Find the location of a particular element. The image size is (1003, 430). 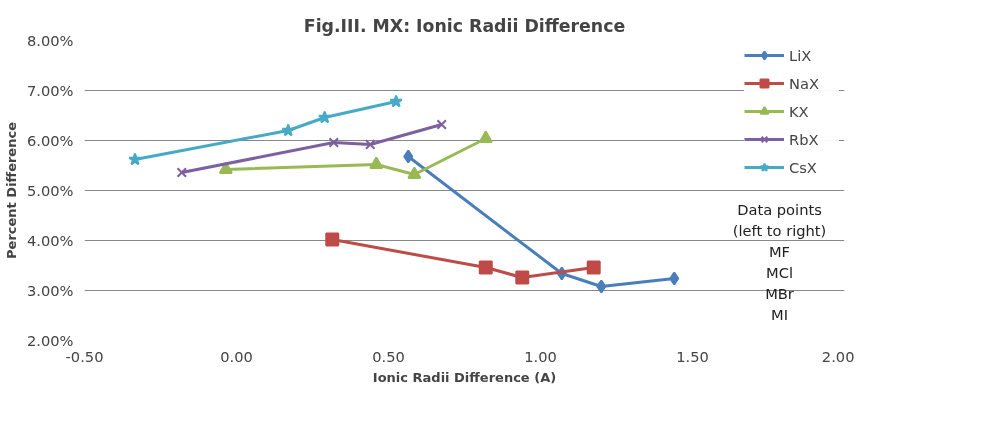

x-tick-label: 0.50 is located at coordinates (388, 356).